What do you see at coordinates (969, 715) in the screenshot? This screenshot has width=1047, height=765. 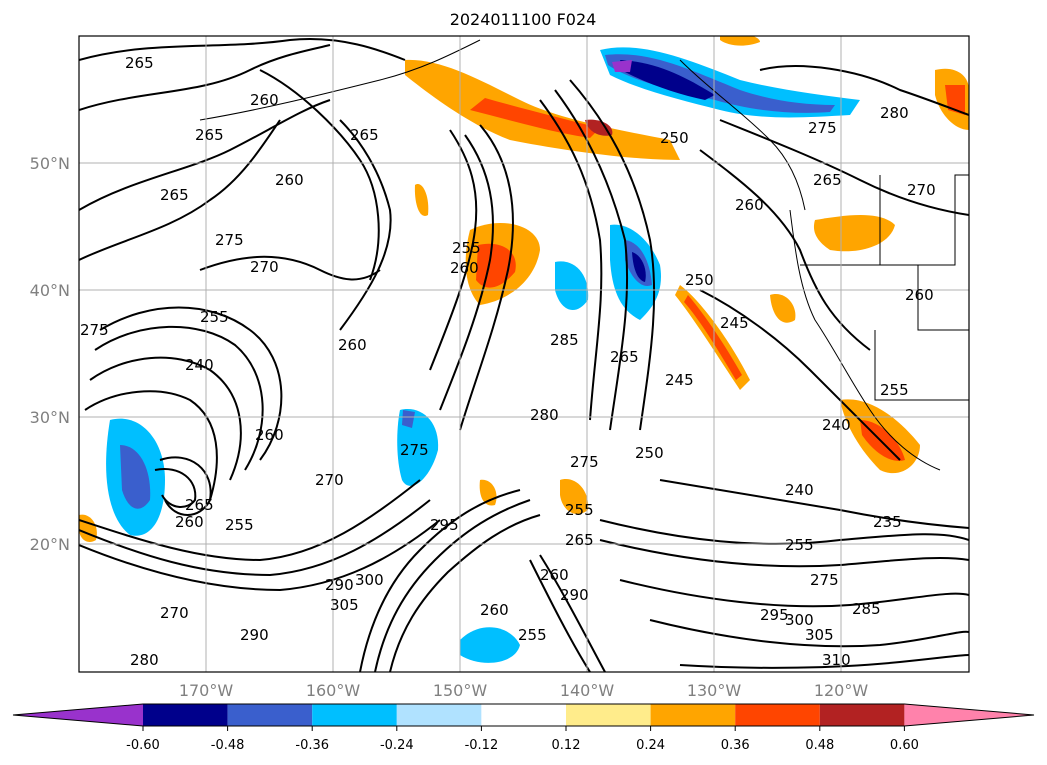 I see `colorbar-seg-max-extend` at bounding box center [969, 715].